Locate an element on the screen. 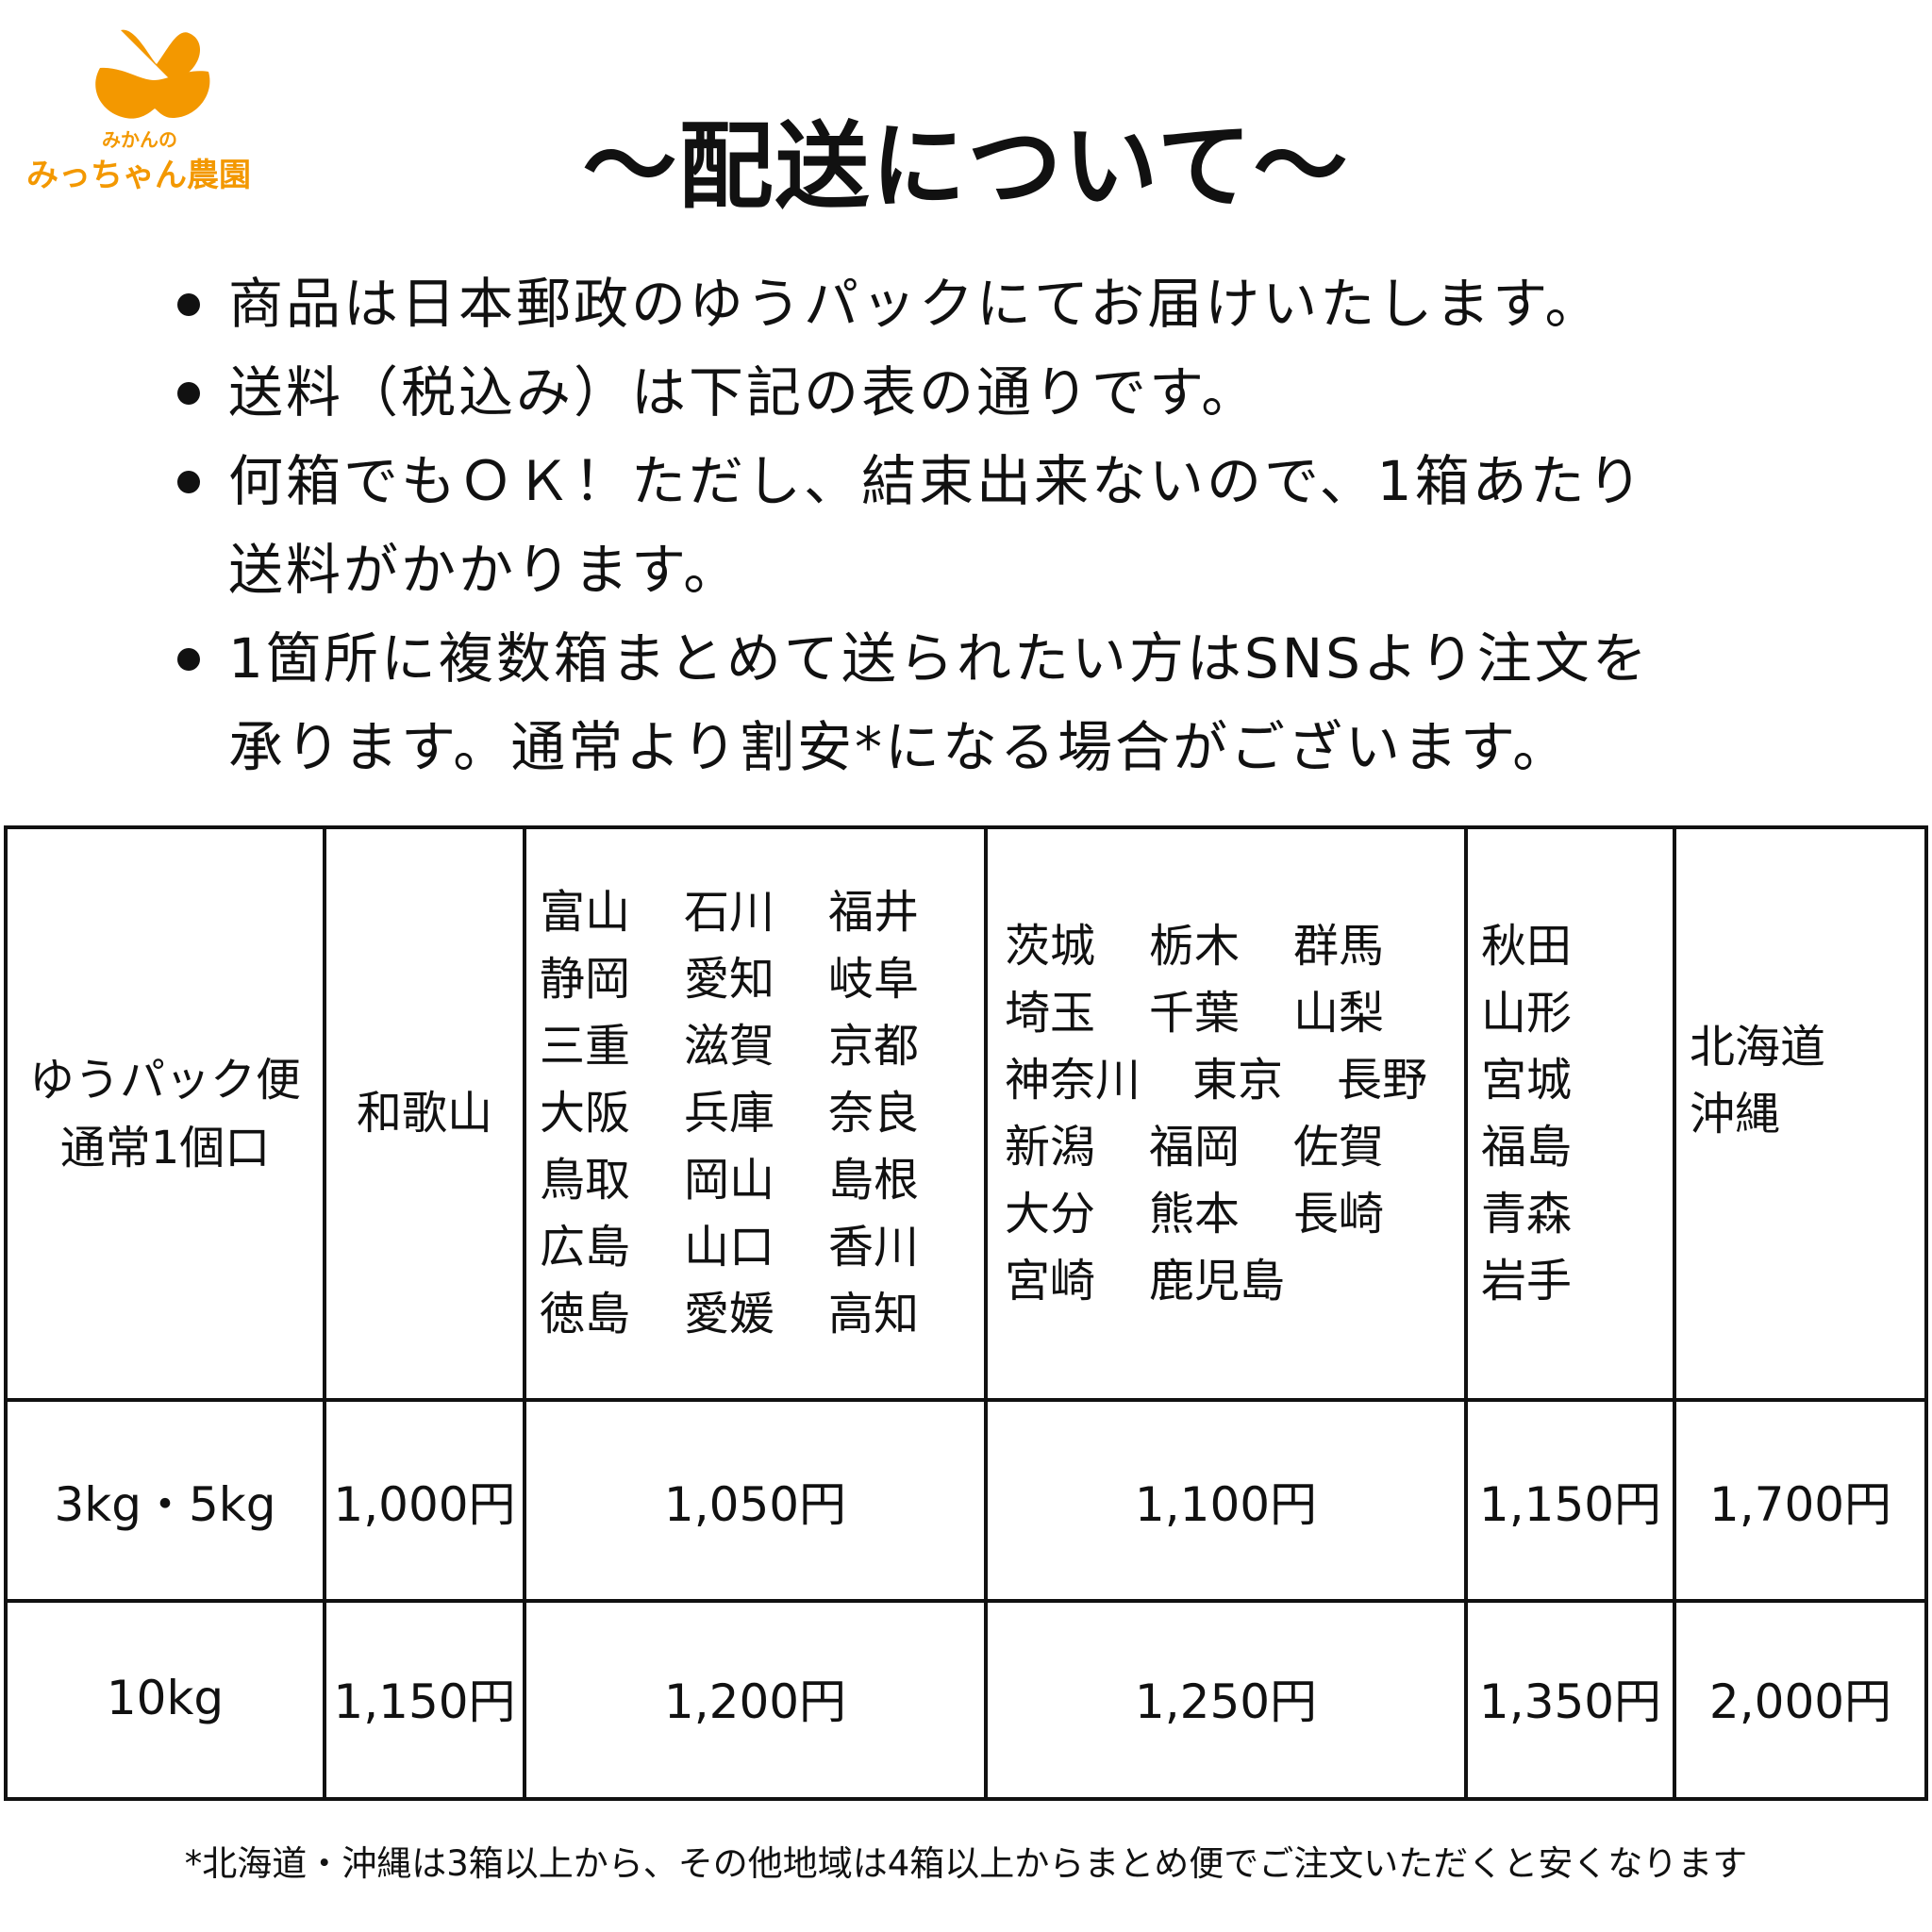 The height and width of the screenshot is (1932, 1932). header-label-line: ゆうパック便 is located at coordinates (164, 1080).